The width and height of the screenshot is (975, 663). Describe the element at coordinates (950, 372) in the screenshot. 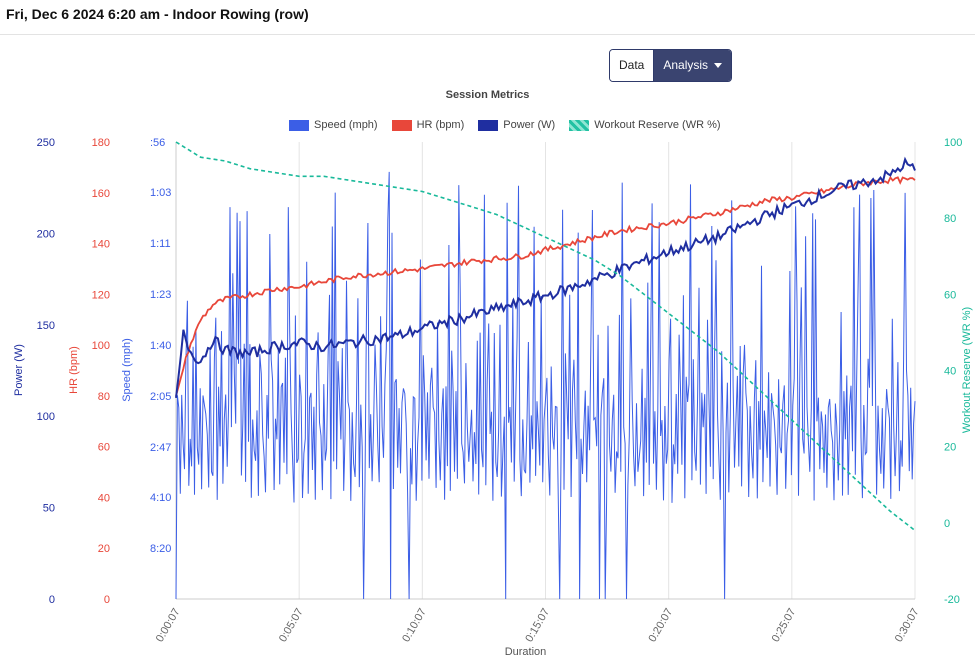

I see `wr-tick-label: 40` at that location.